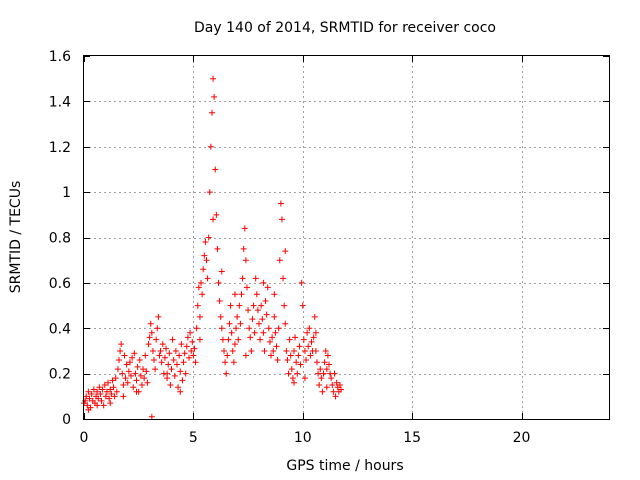 This screenshot has height=480, width=640. I want to click on x-axis-label: GPS time / hours, so click(344, 466).